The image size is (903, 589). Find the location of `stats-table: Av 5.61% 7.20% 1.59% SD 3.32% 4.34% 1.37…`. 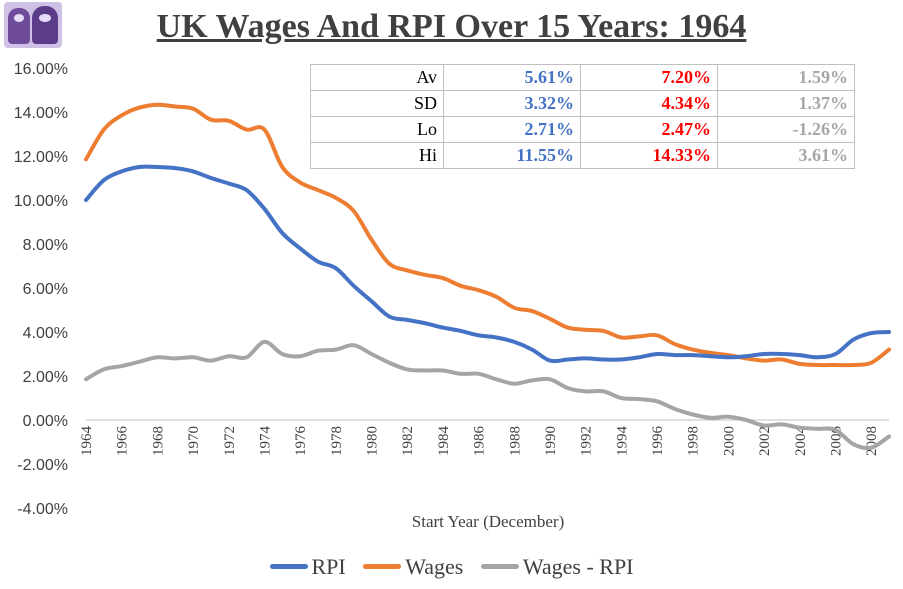

stats-table: Av 5.61% 7.20% 1.59% SD 3.32% 4.34% 1.37… is located at coordinates (582, 116).